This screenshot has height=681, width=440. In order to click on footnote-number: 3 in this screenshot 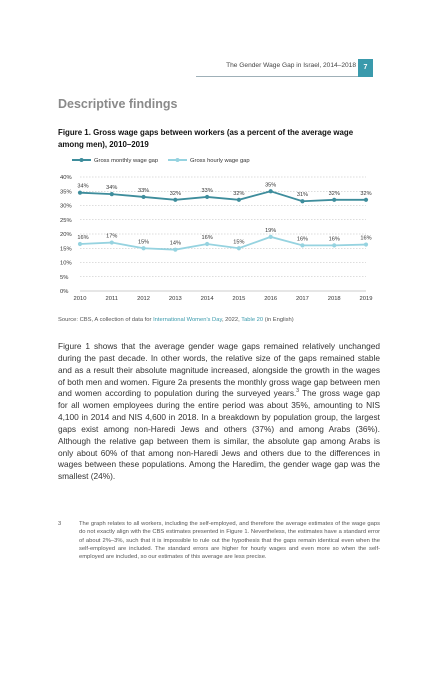, I will do `click(60, 524)`.